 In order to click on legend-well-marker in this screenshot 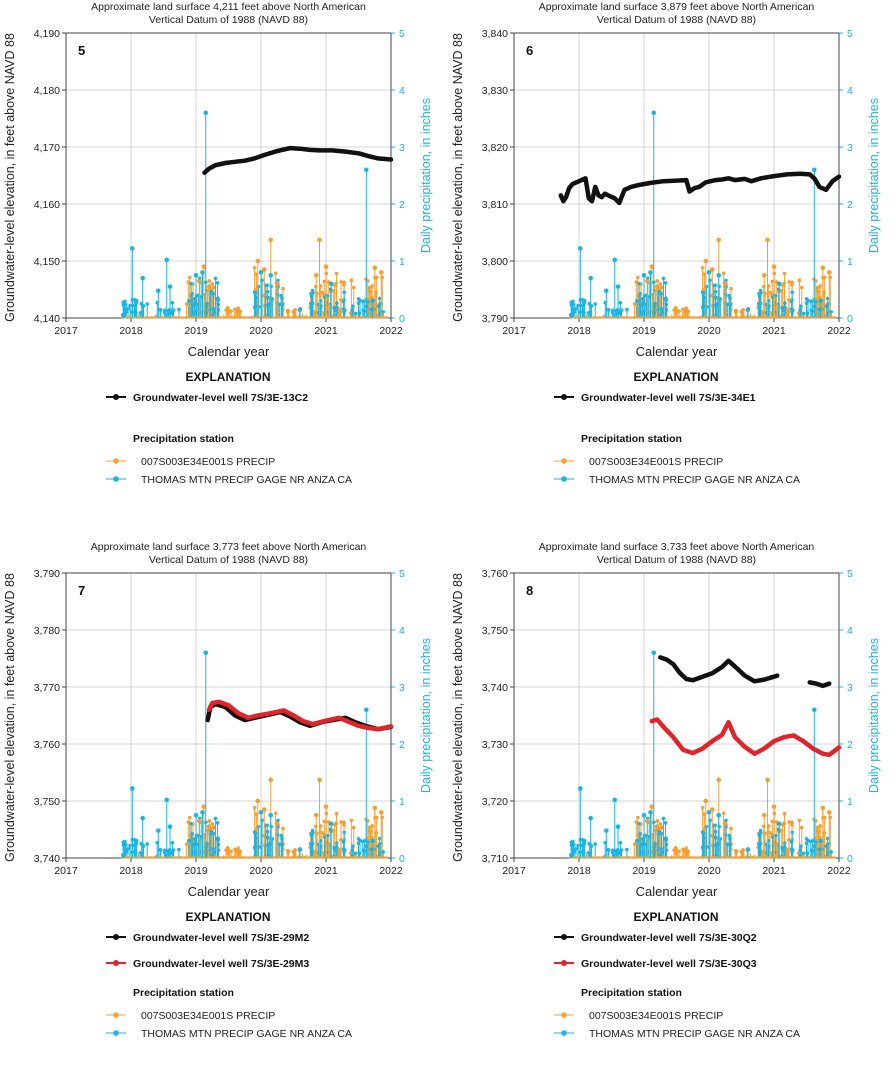, I will do `click(116, 937)`.